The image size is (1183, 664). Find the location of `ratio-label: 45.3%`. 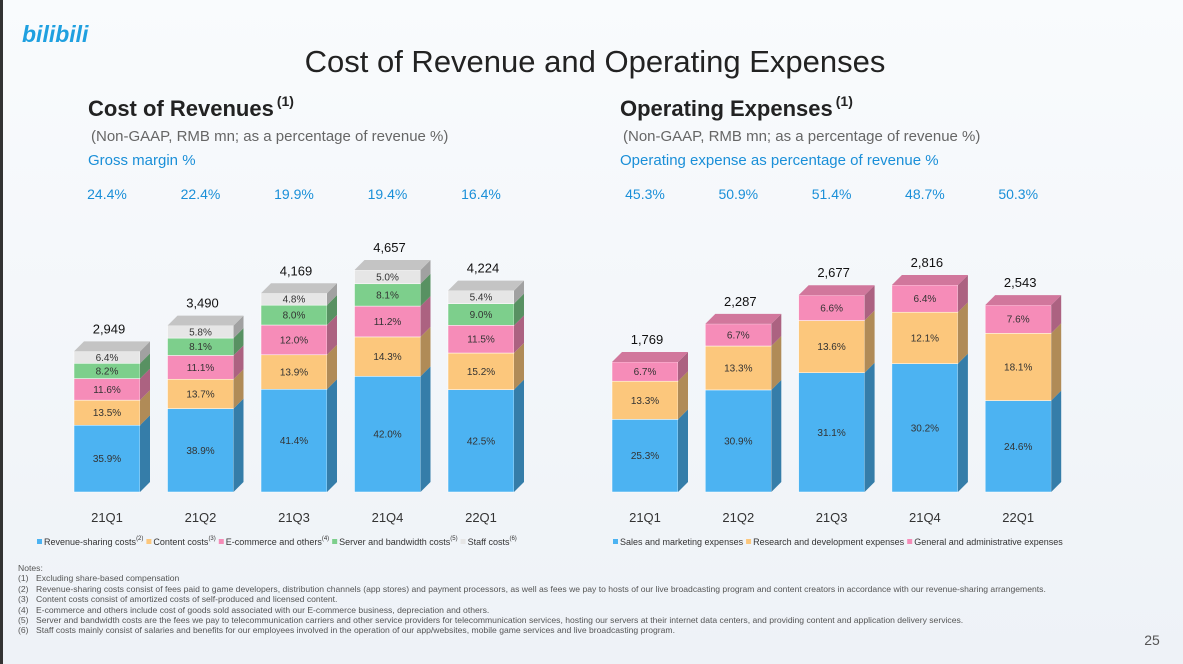

ratio-label: 45.3% is located at coordinates (645, 194).